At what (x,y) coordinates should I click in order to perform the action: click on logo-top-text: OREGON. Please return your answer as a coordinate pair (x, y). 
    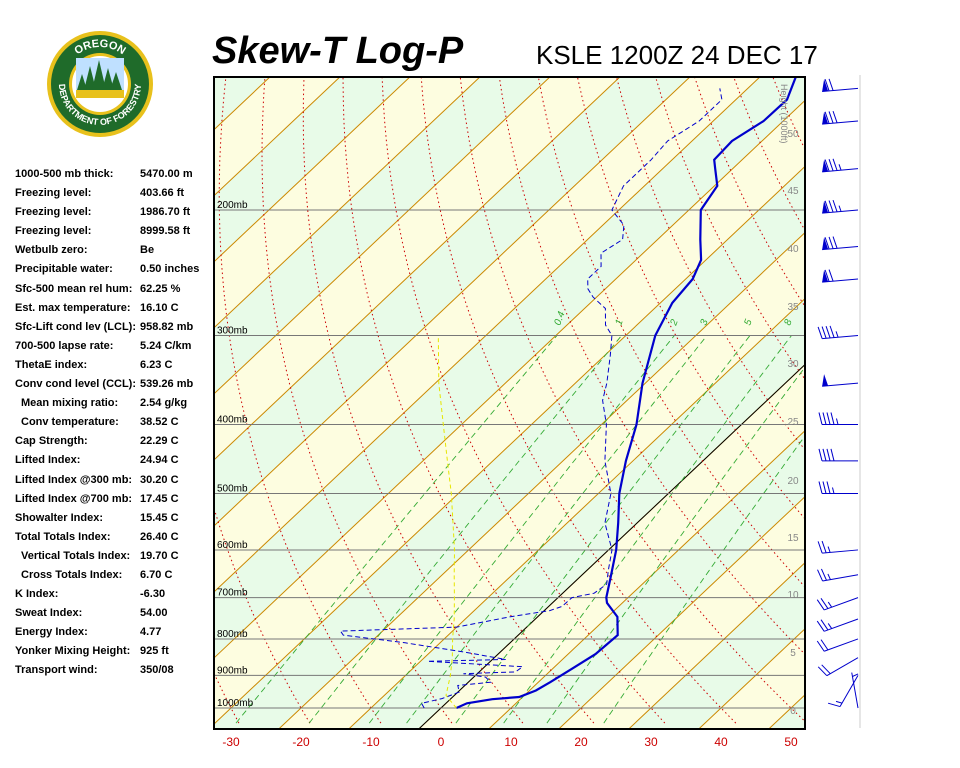
    Looking at the image, I should click on (99, 47).